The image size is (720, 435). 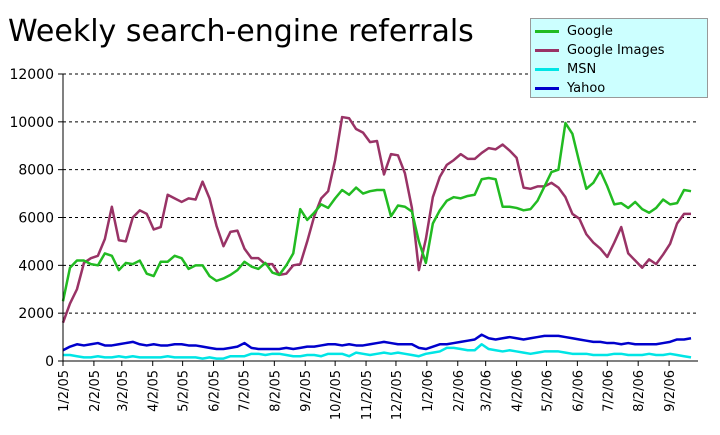 I want to click on x-tick-label-10-2-05: 10/2/05, so click(x=336, y=395).